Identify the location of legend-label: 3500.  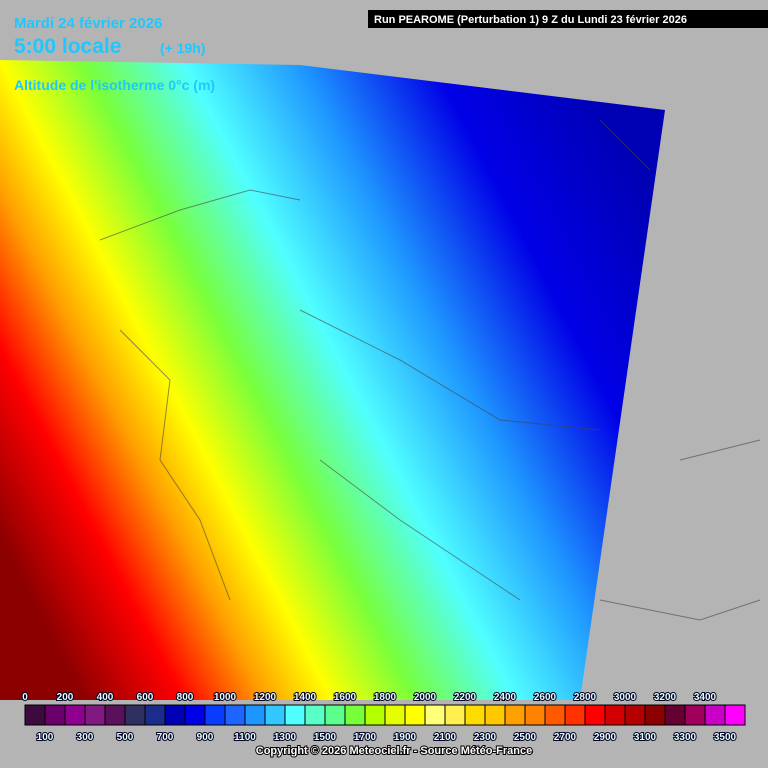
(725, 737).